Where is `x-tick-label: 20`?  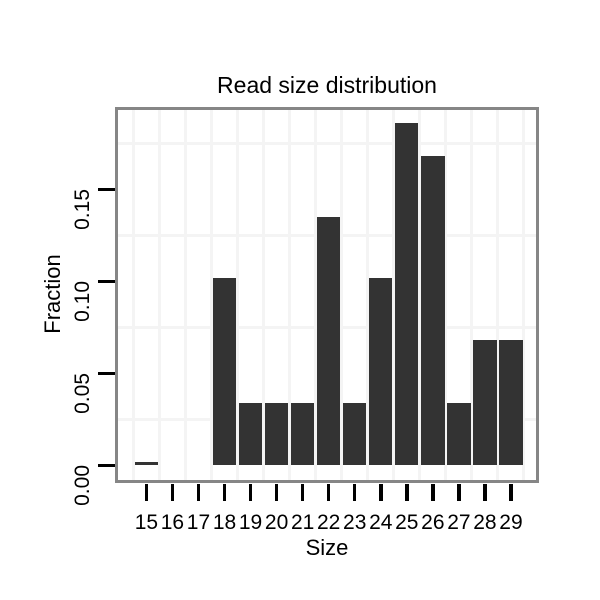
x-tick-label: 20 is located at coordinates (276, 522).